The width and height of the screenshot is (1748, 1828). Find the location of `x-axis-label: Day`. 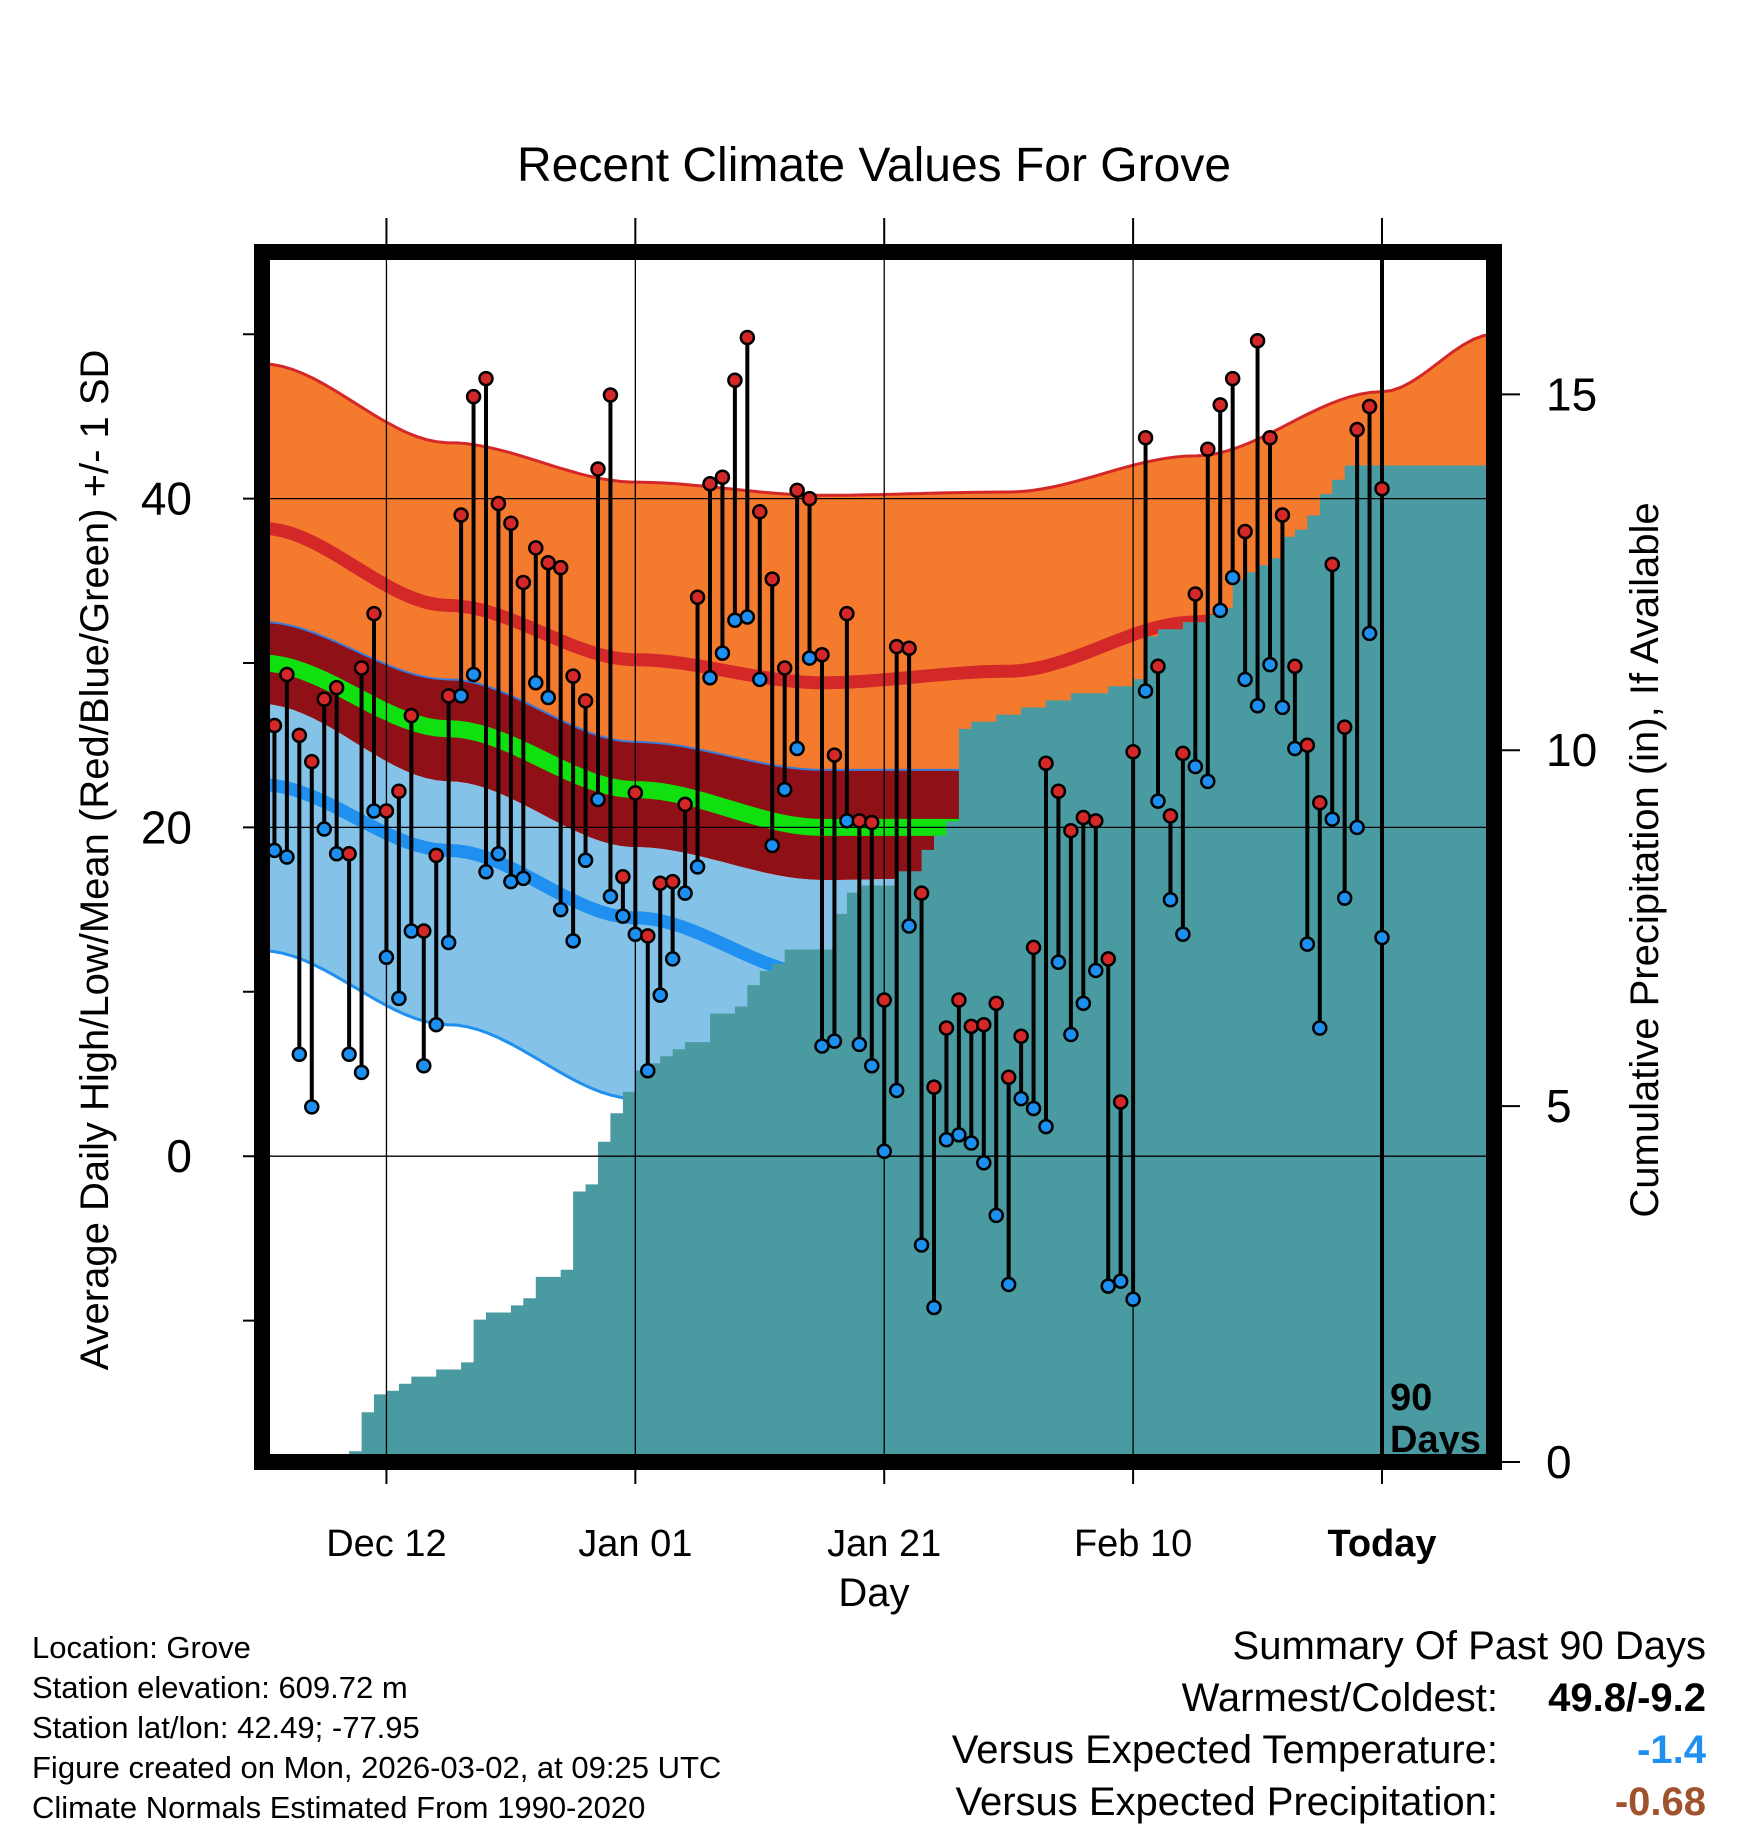

x-axis-label: Day is located at coordinates (873, 1593).